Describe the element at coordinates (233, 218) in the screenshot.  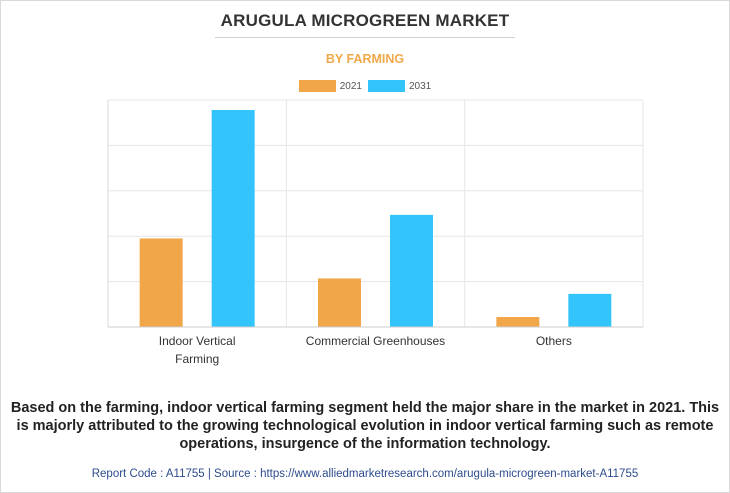
I see `bar-2031-indoor-vertical-farming` at that location.